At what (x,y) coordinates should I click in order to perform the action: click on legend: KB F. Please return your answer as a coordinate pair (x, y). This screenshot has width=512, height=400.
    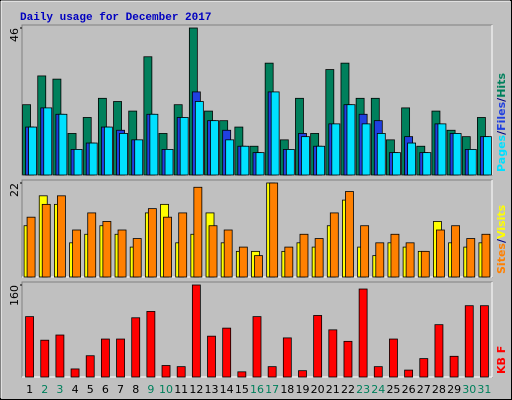
    Looking at the image, I should click on (501, 360).